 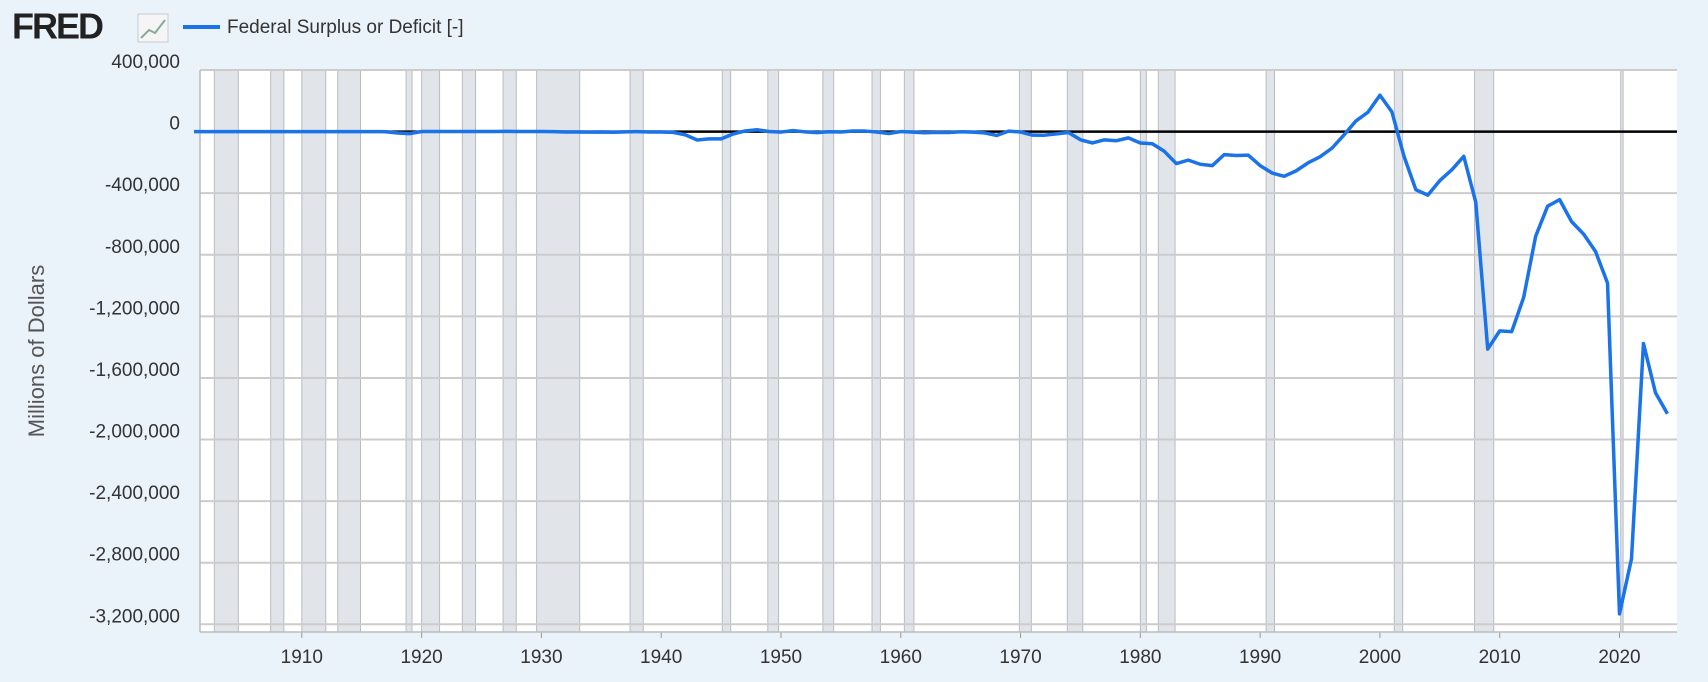 I want to click on y-tick-label: -2,000,000, so click(x=134, y=432).